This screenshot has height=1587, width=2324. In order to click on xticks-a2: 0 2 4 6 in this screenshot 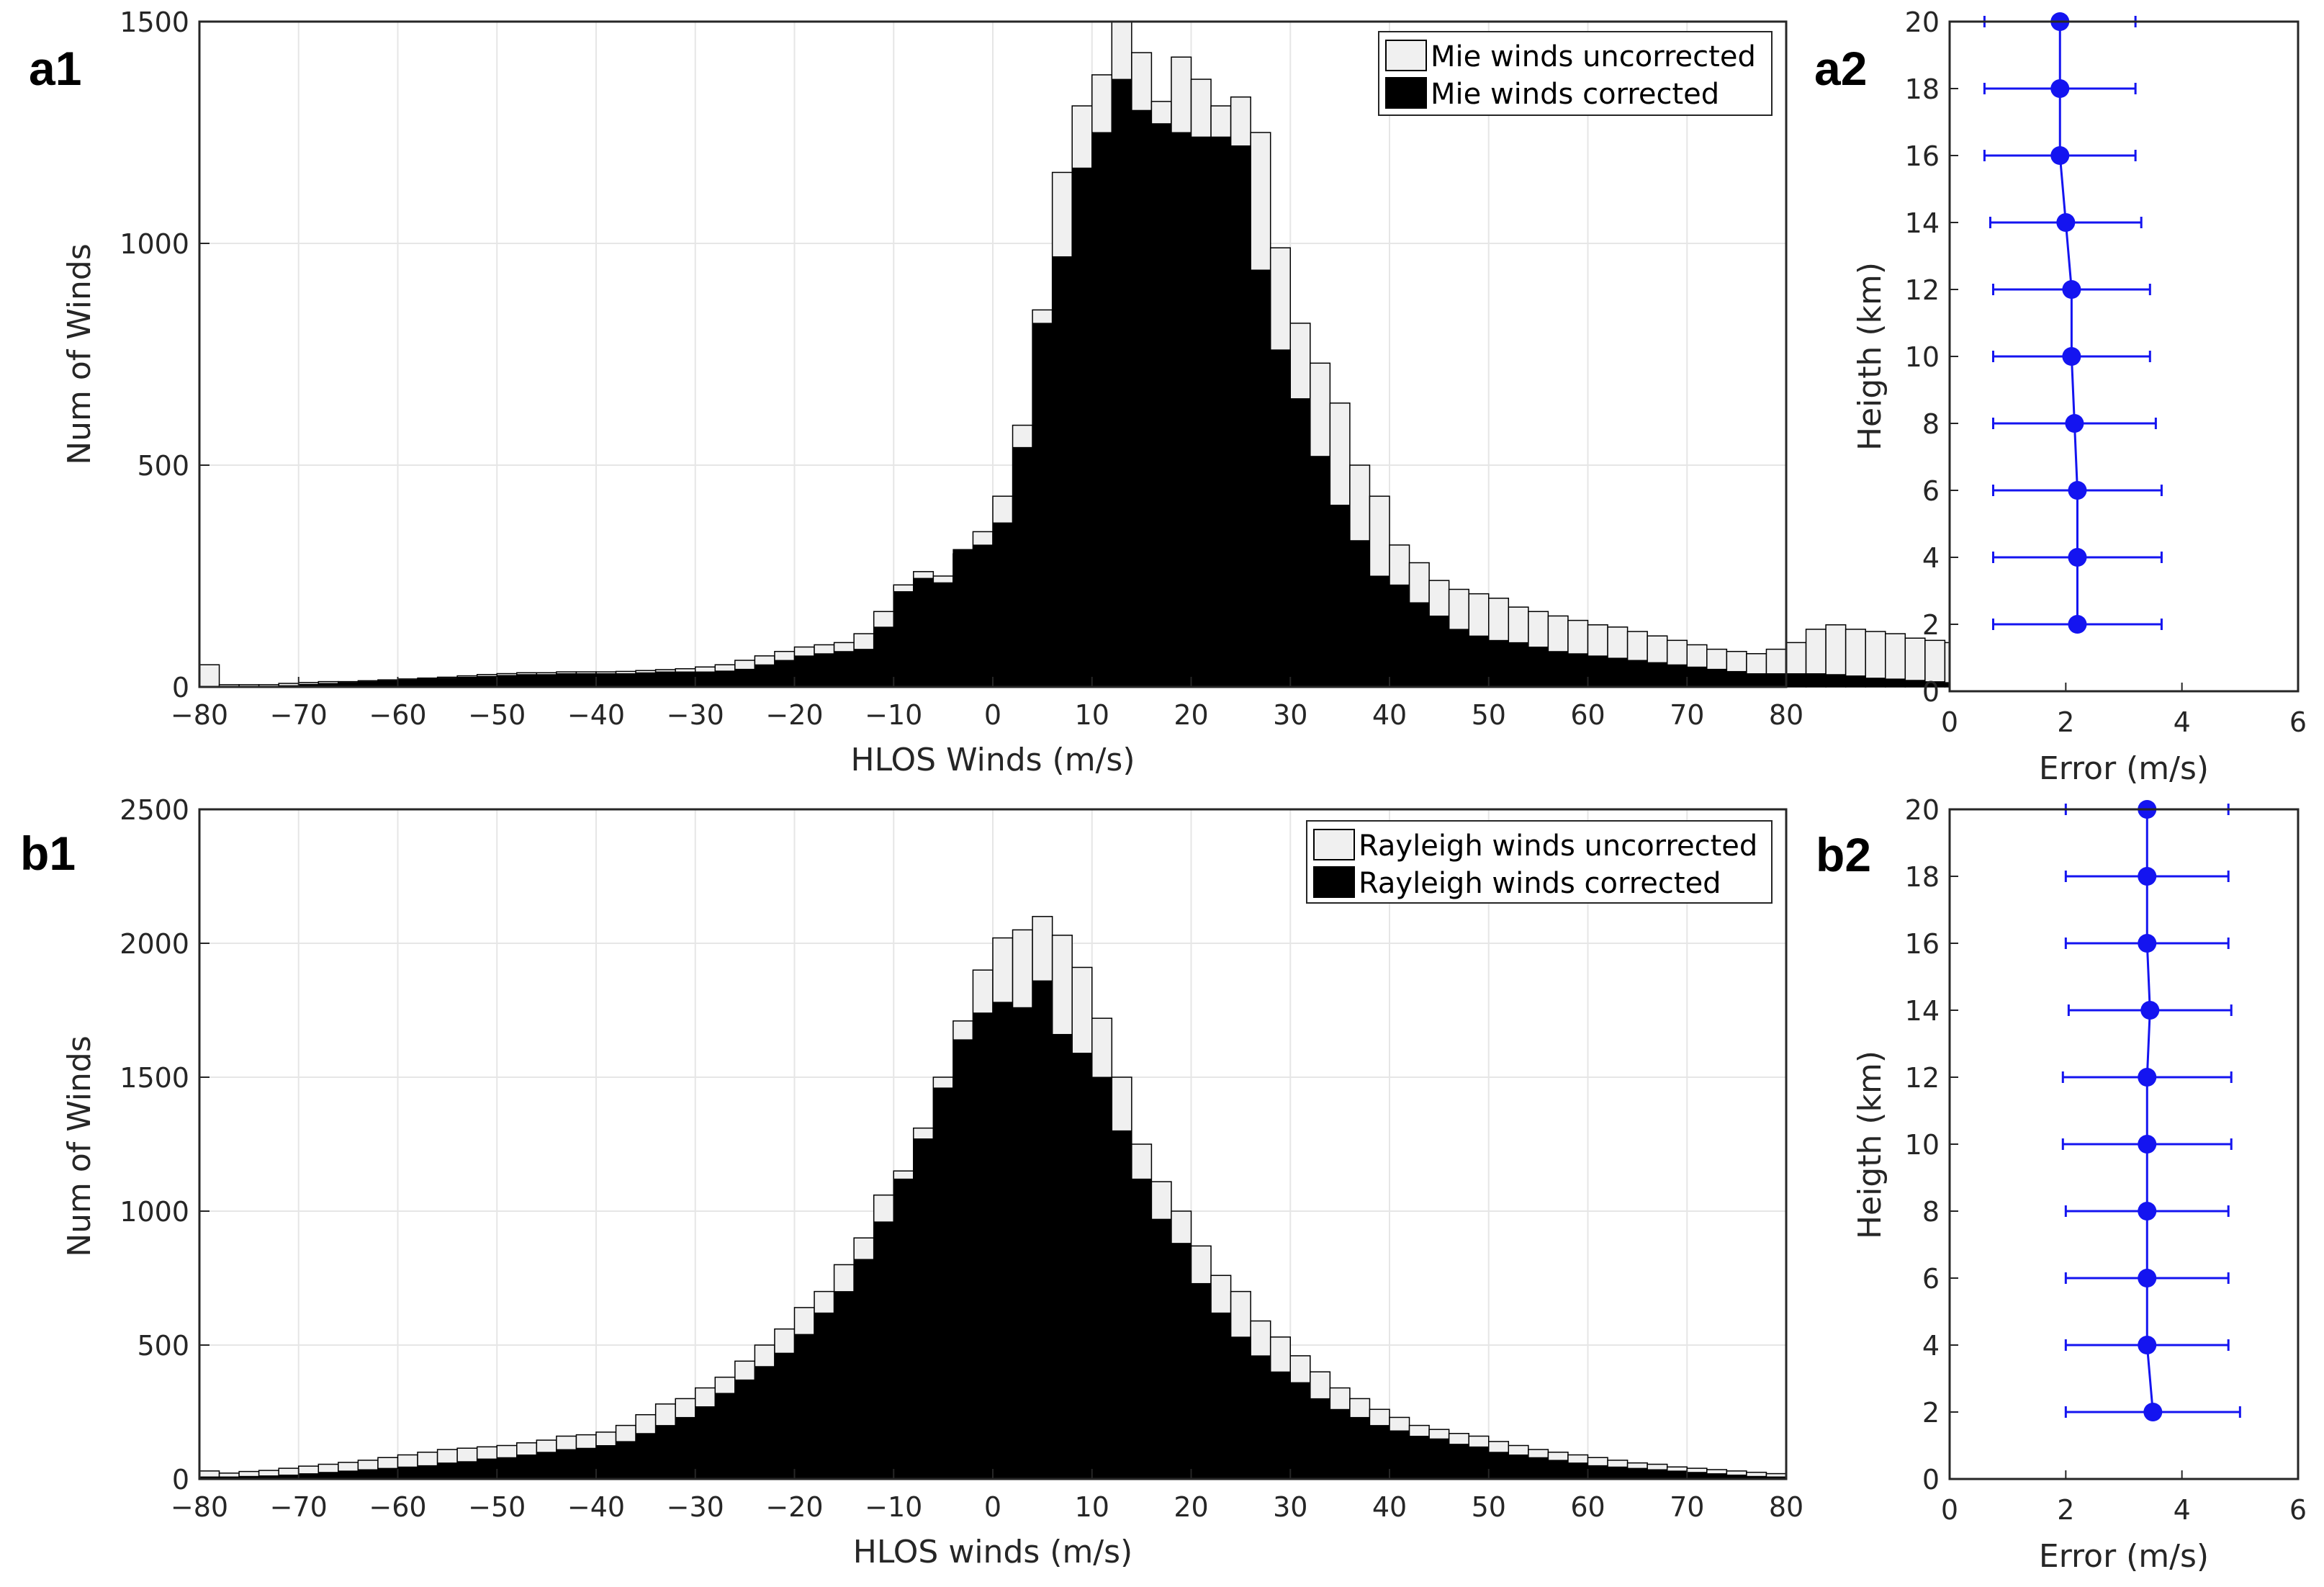, I will do `click(2124, 710)`.